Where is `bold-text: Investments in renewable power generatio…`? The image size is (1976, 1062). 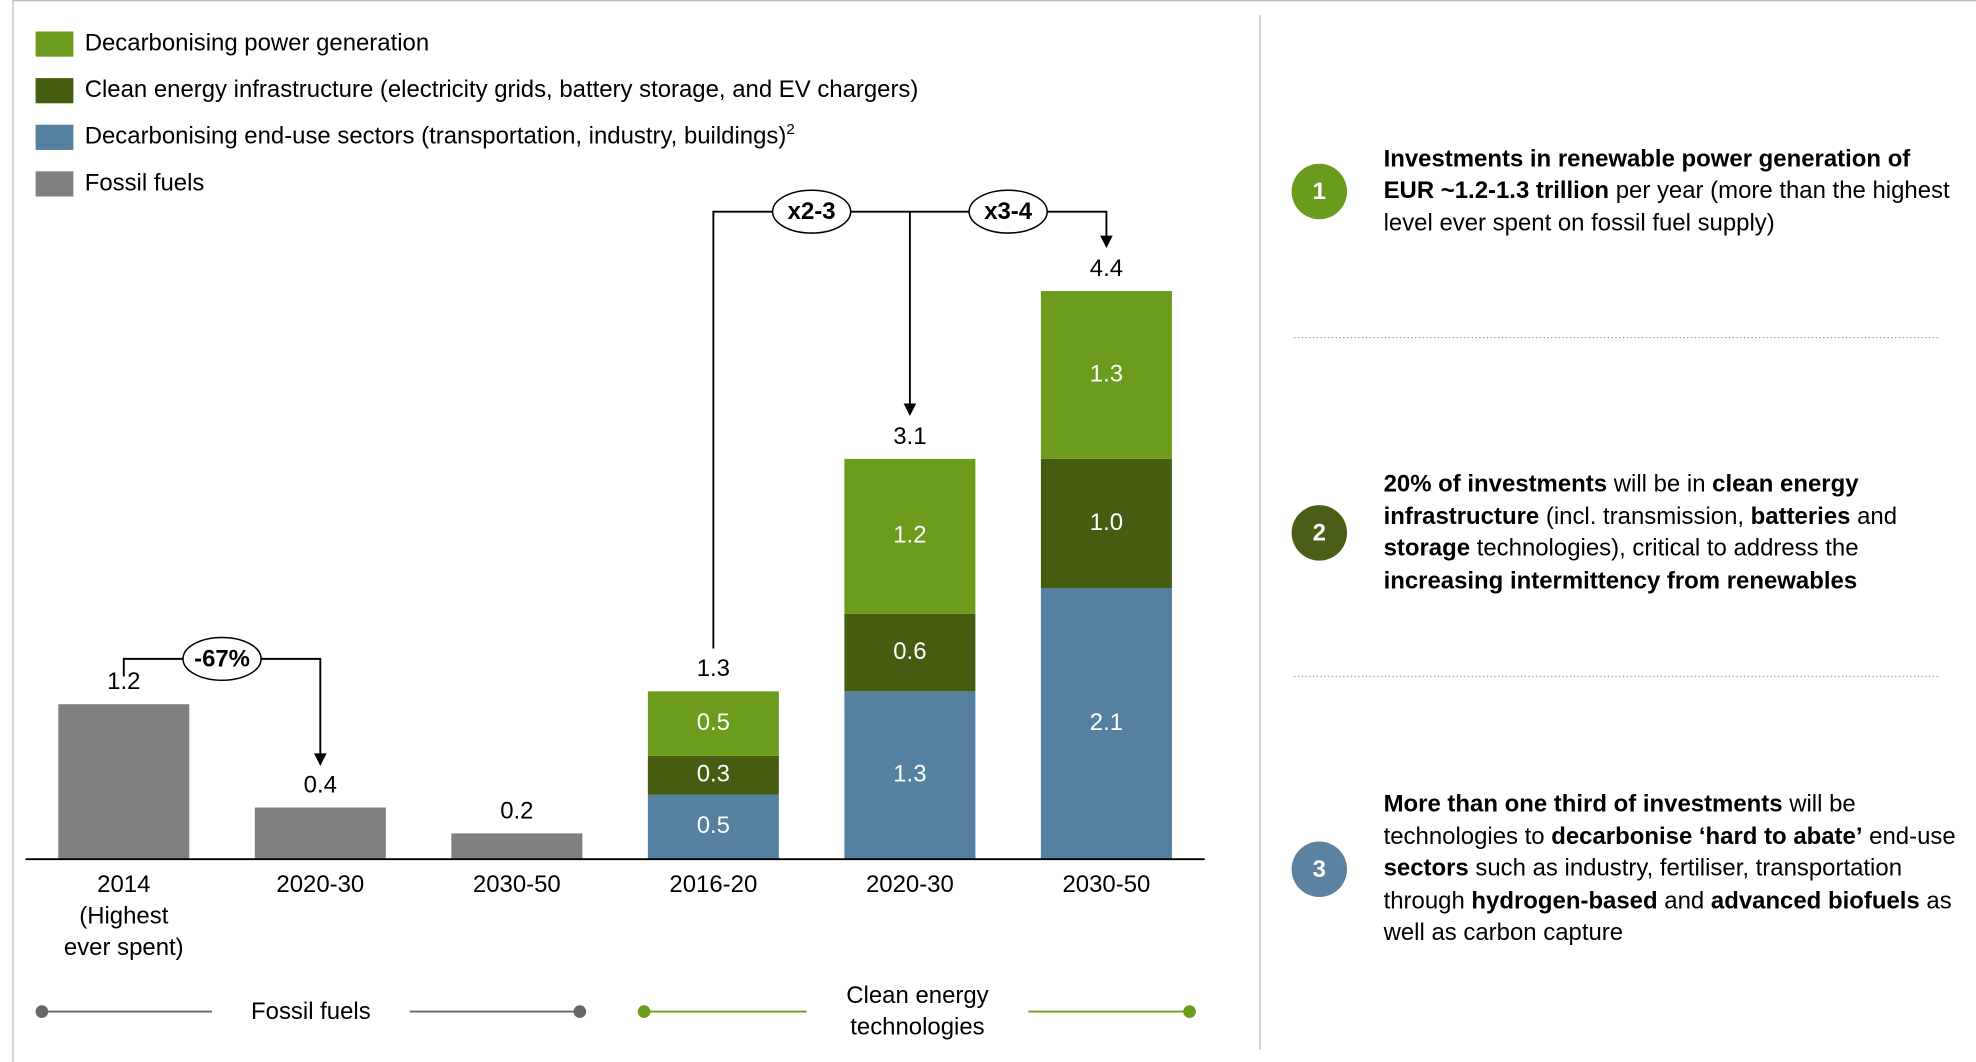
bold-text: Investments in renewable power generatio… is located at coordinates (1650, 175).